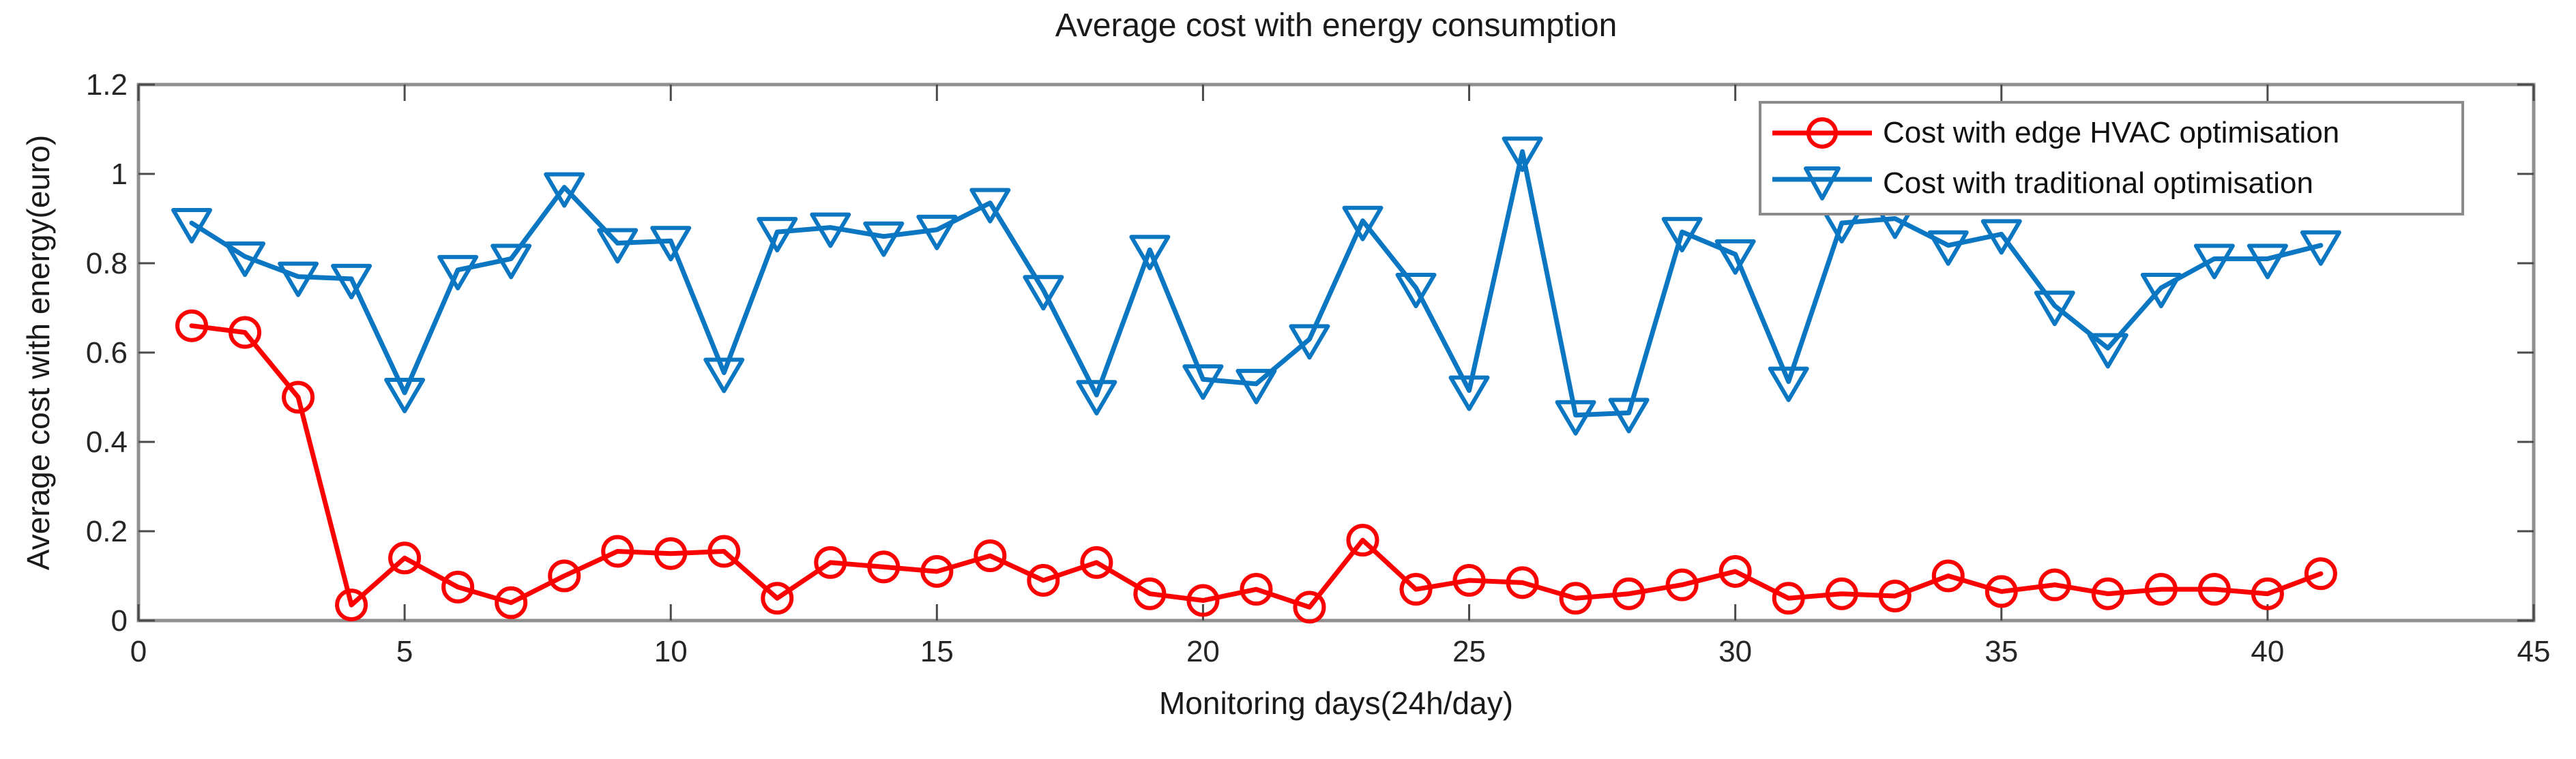 Image resolution: width=2576 pixels, height=759 pixels. Describe the element at coordinates (1822, 183) in the screenshot. I see `legend-line-triangle-icon` at that location.